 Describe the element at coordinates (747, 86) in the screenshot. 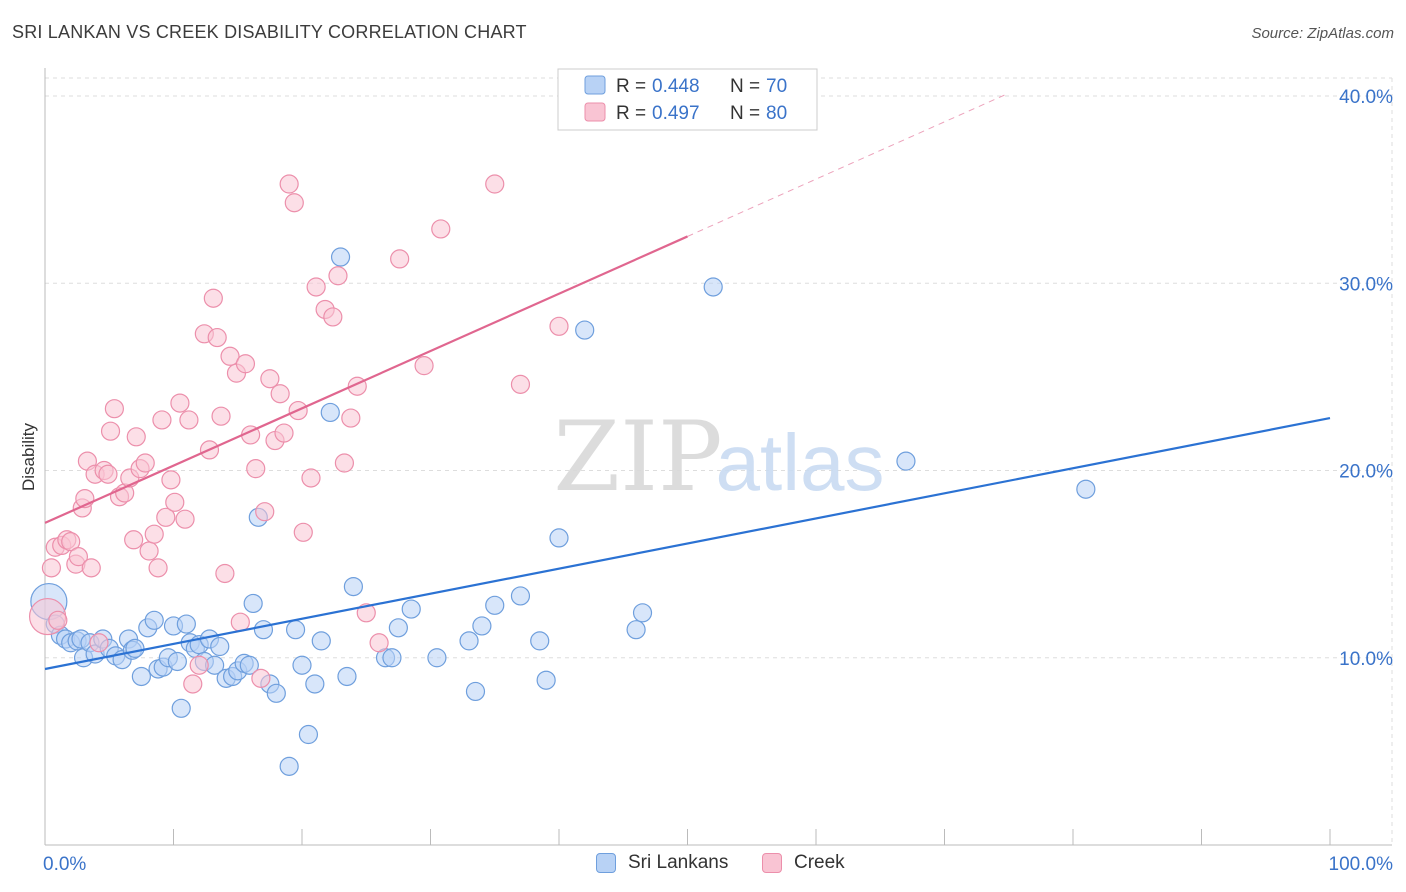

I see `legend-n-label-1: N =` at that location.